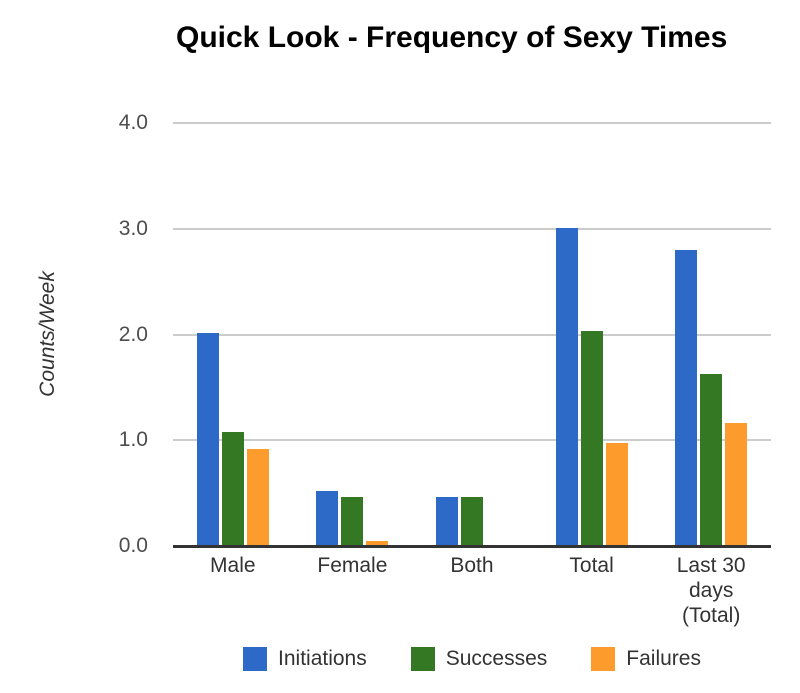 The image size is (800, 693). What do you see at coordinates (592, 591) in the screenshot?
I see `x-tick-label: Total` at bounding box center [592, 591].